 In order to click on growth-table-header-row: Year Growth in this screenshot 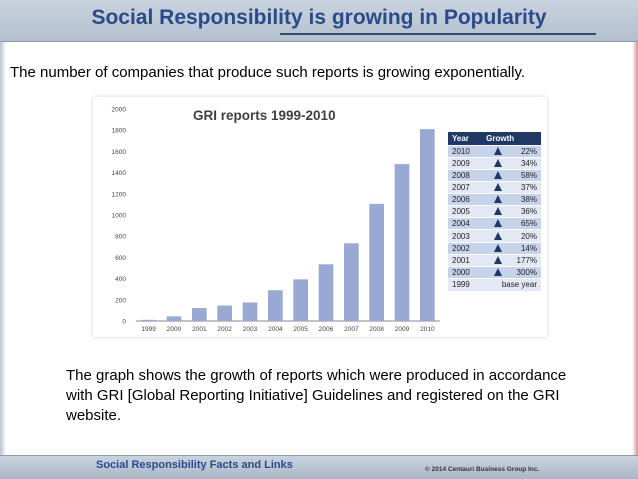, I will do `click(494, 138)`.